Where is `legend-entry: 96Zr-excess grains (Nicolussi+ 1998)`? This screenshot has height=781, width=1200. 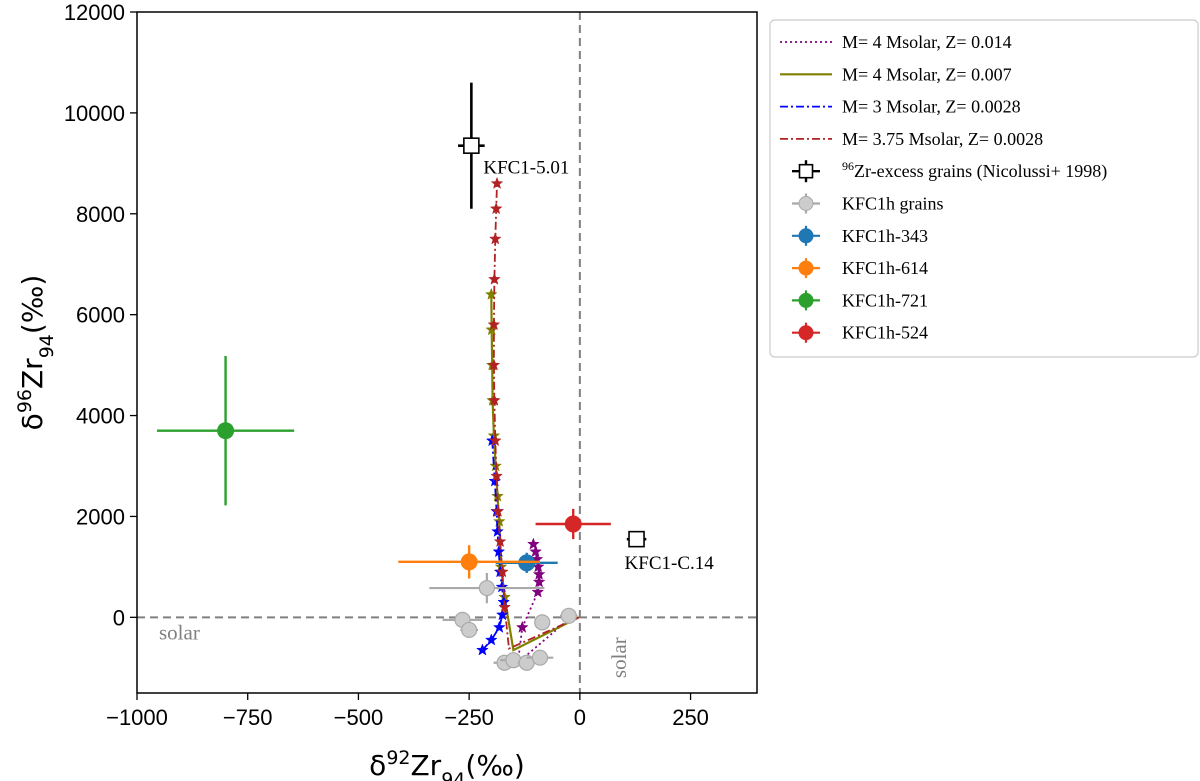 legend-entry: 96Zr-excess grains (Nicolussi+ 1998) is located at coordinates (974, 170).